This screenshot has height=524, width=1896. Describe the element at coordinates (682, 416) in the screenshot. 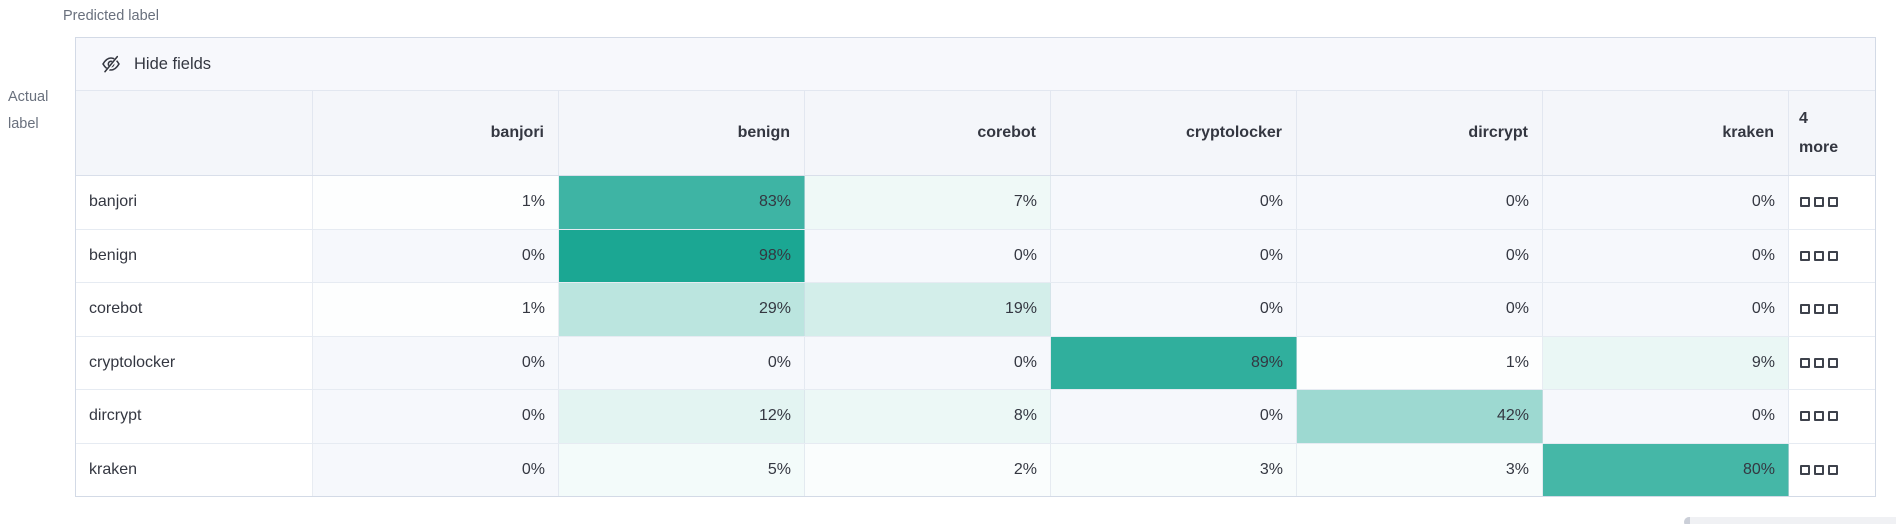

I see `cell-dircrypt-benign: 12%` at that location.